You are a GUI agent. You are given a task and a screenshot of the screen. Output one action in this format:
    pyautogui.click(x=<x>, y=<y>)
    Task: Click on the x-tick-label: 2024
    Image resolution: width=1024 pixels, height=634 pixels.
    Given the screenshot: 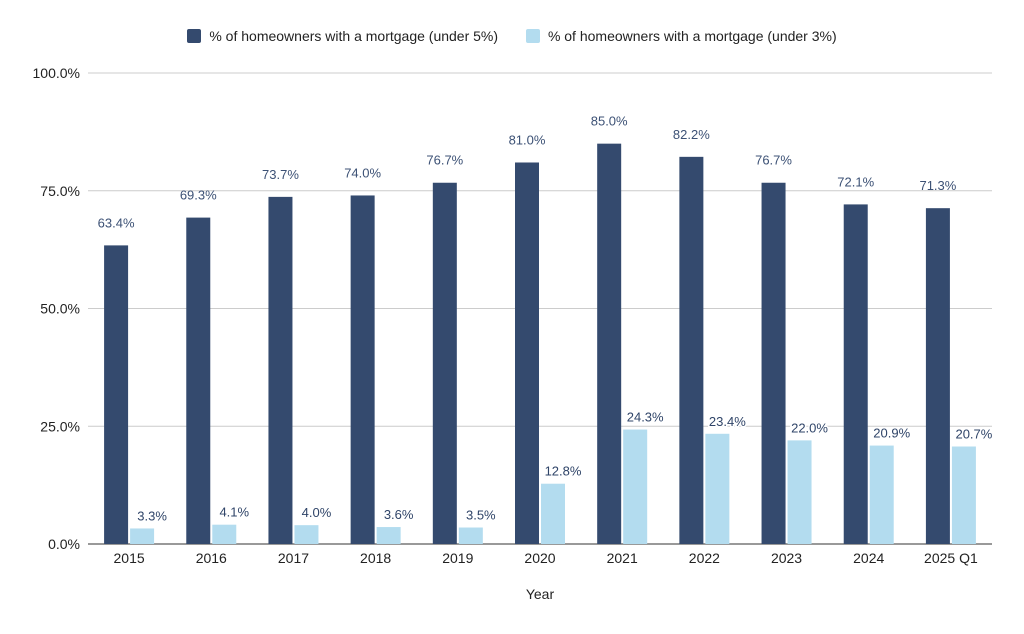 What is the action you would take?
    pyautogui.click(x=868, y=558)
    